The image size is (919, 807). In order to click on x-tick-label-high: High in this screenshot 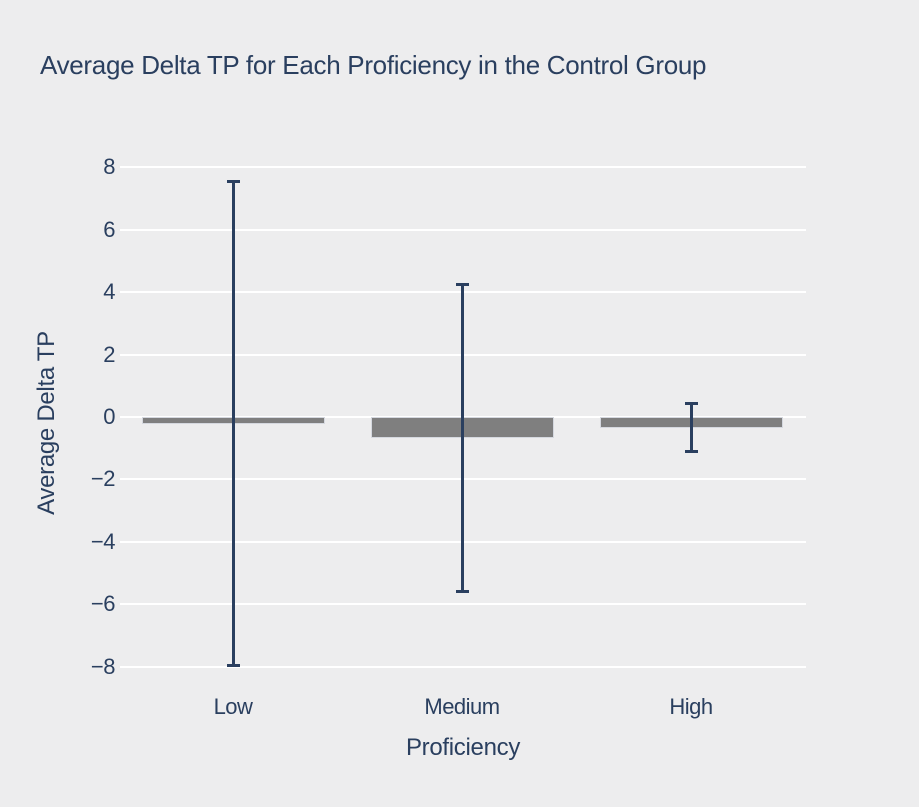, I will do `click(691, 706)`.